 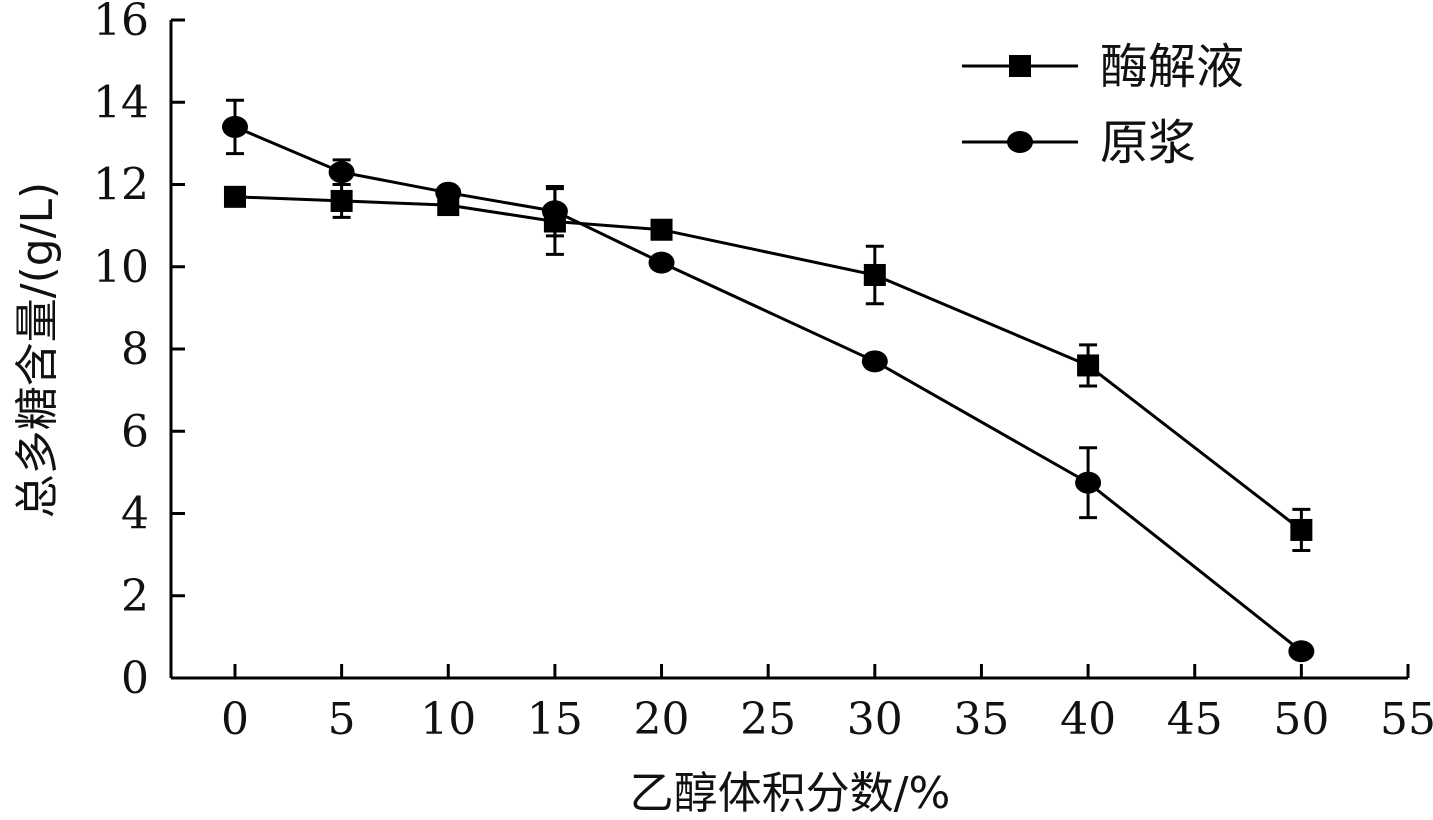 I want to click on y-tick-label: 12, so click(x=121, y=185).